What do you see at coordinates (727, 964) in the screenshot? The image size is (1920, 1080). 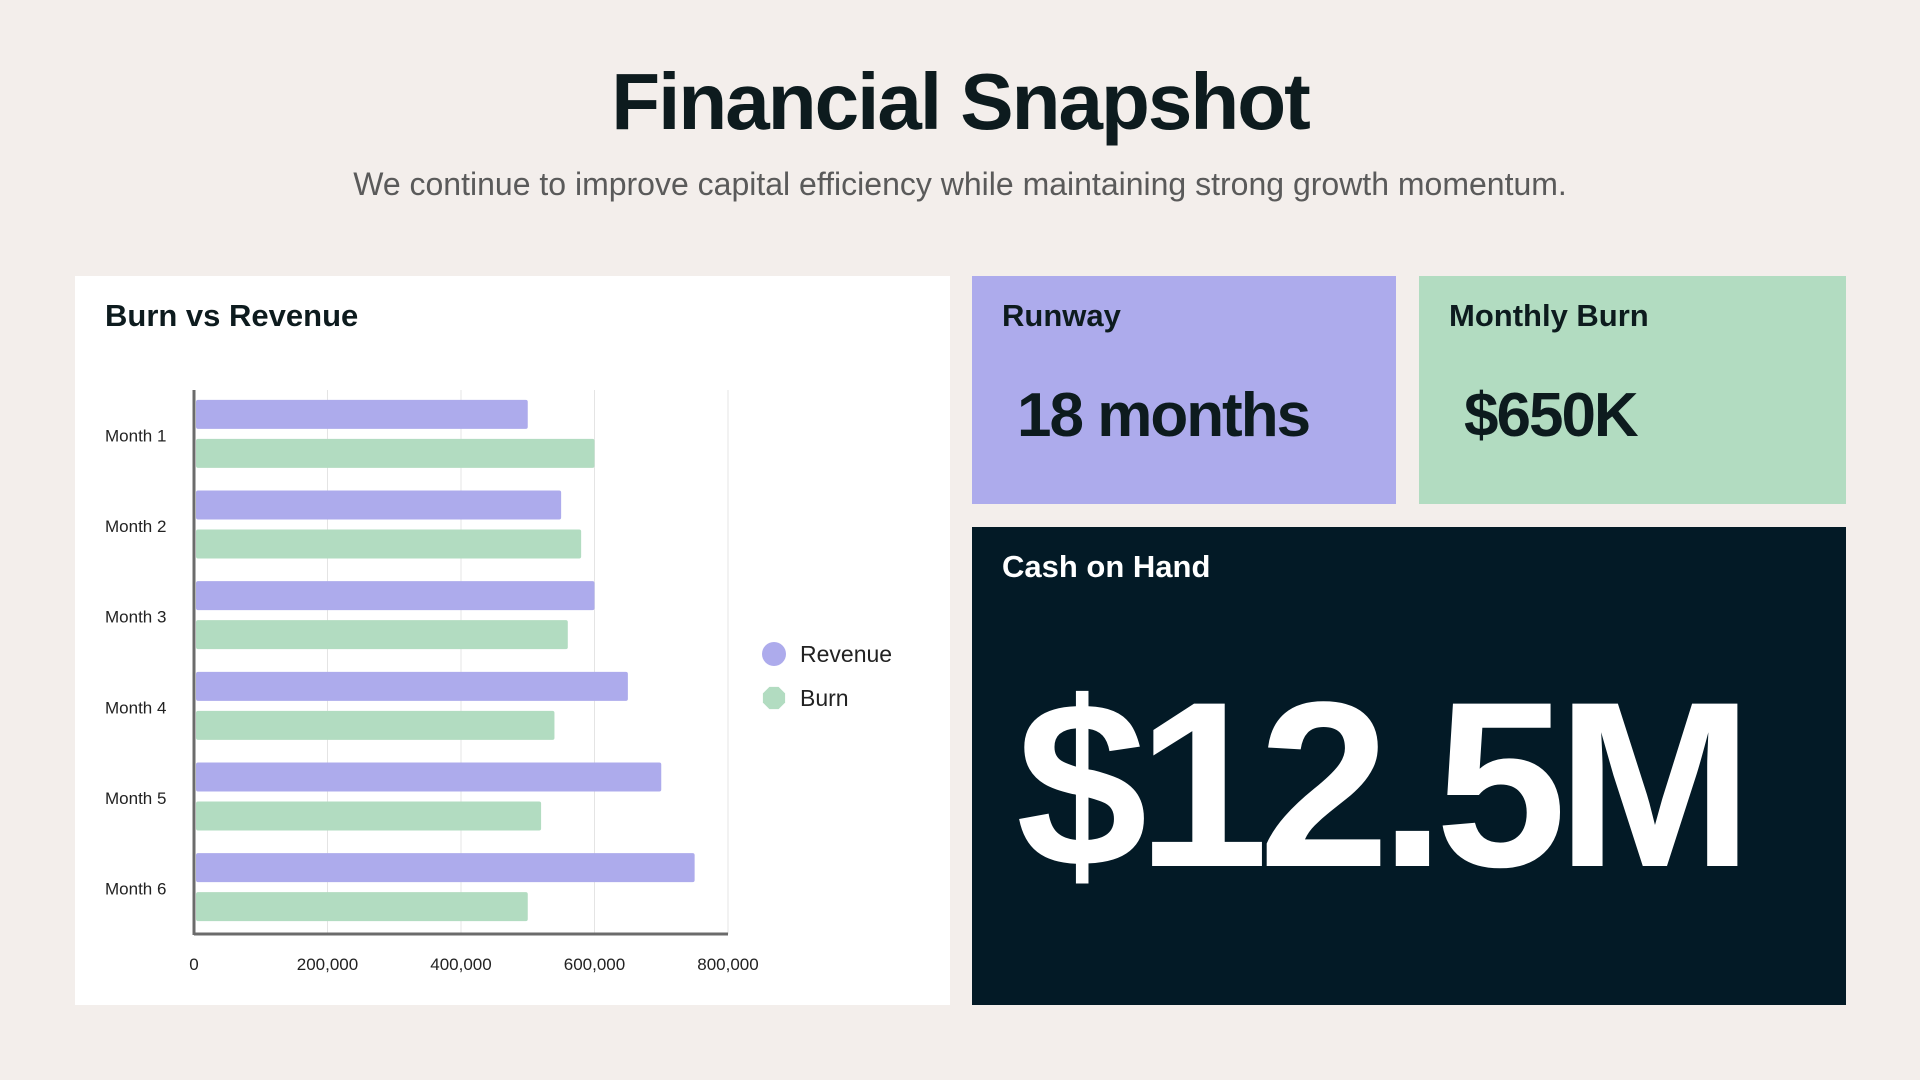 I see `x-tick-label: 800,000` at bounding box center [727, 964].